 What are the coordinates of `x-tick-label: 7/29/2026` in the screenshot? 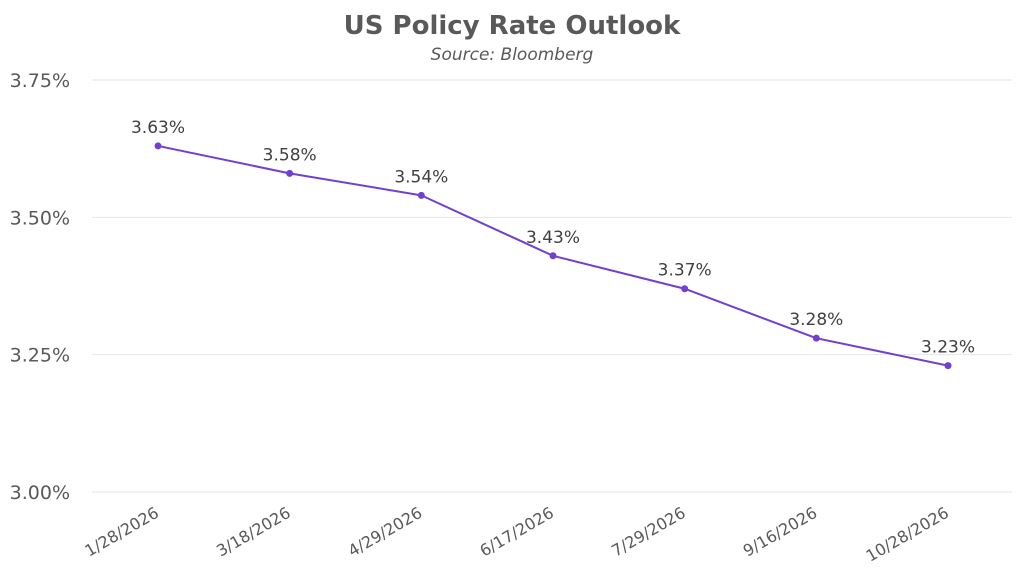 It's located at (648, 531).